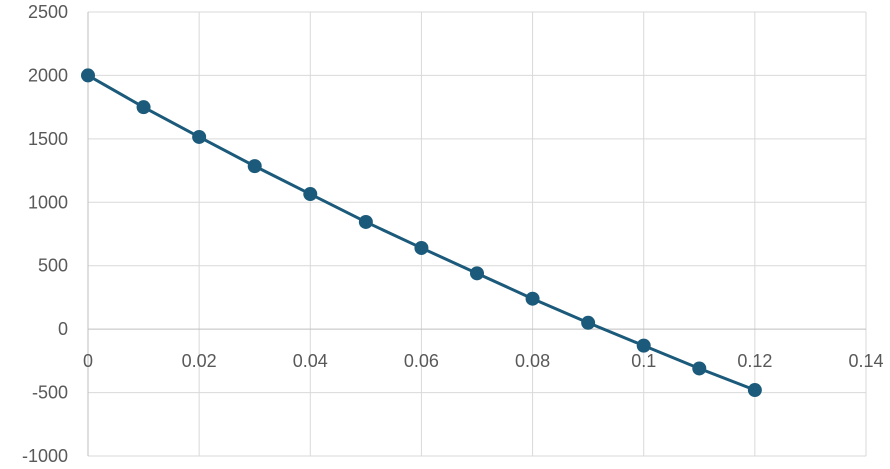 Image resolution: width=890 pixels, height=469 pixels. I want to click on y-tick-label: -500, so click(50, 393).